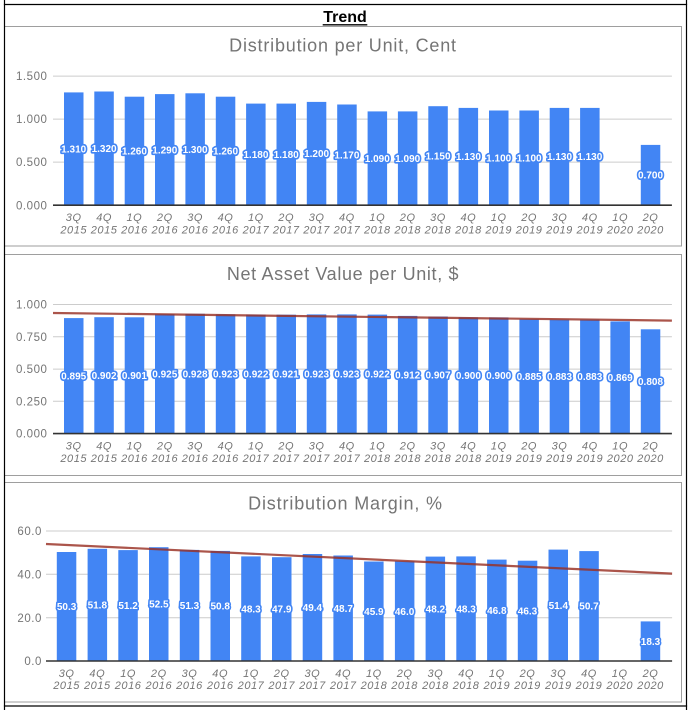  What do you see at coordinates (134, 376) in the screenshot?
I see `svg-text: 0.901` at bounding box center [134, 376].